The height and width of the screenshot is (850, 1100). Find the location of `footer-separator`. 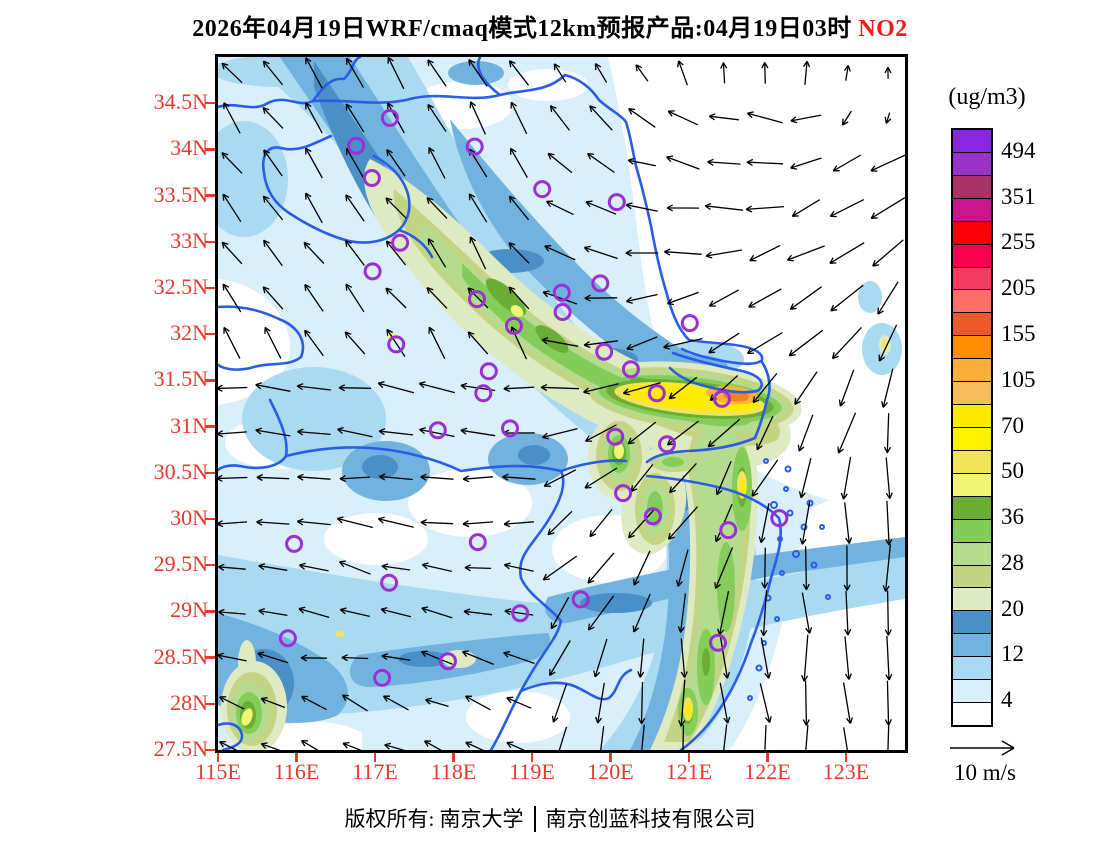

footer-separator is located at coordinates (534, 819).